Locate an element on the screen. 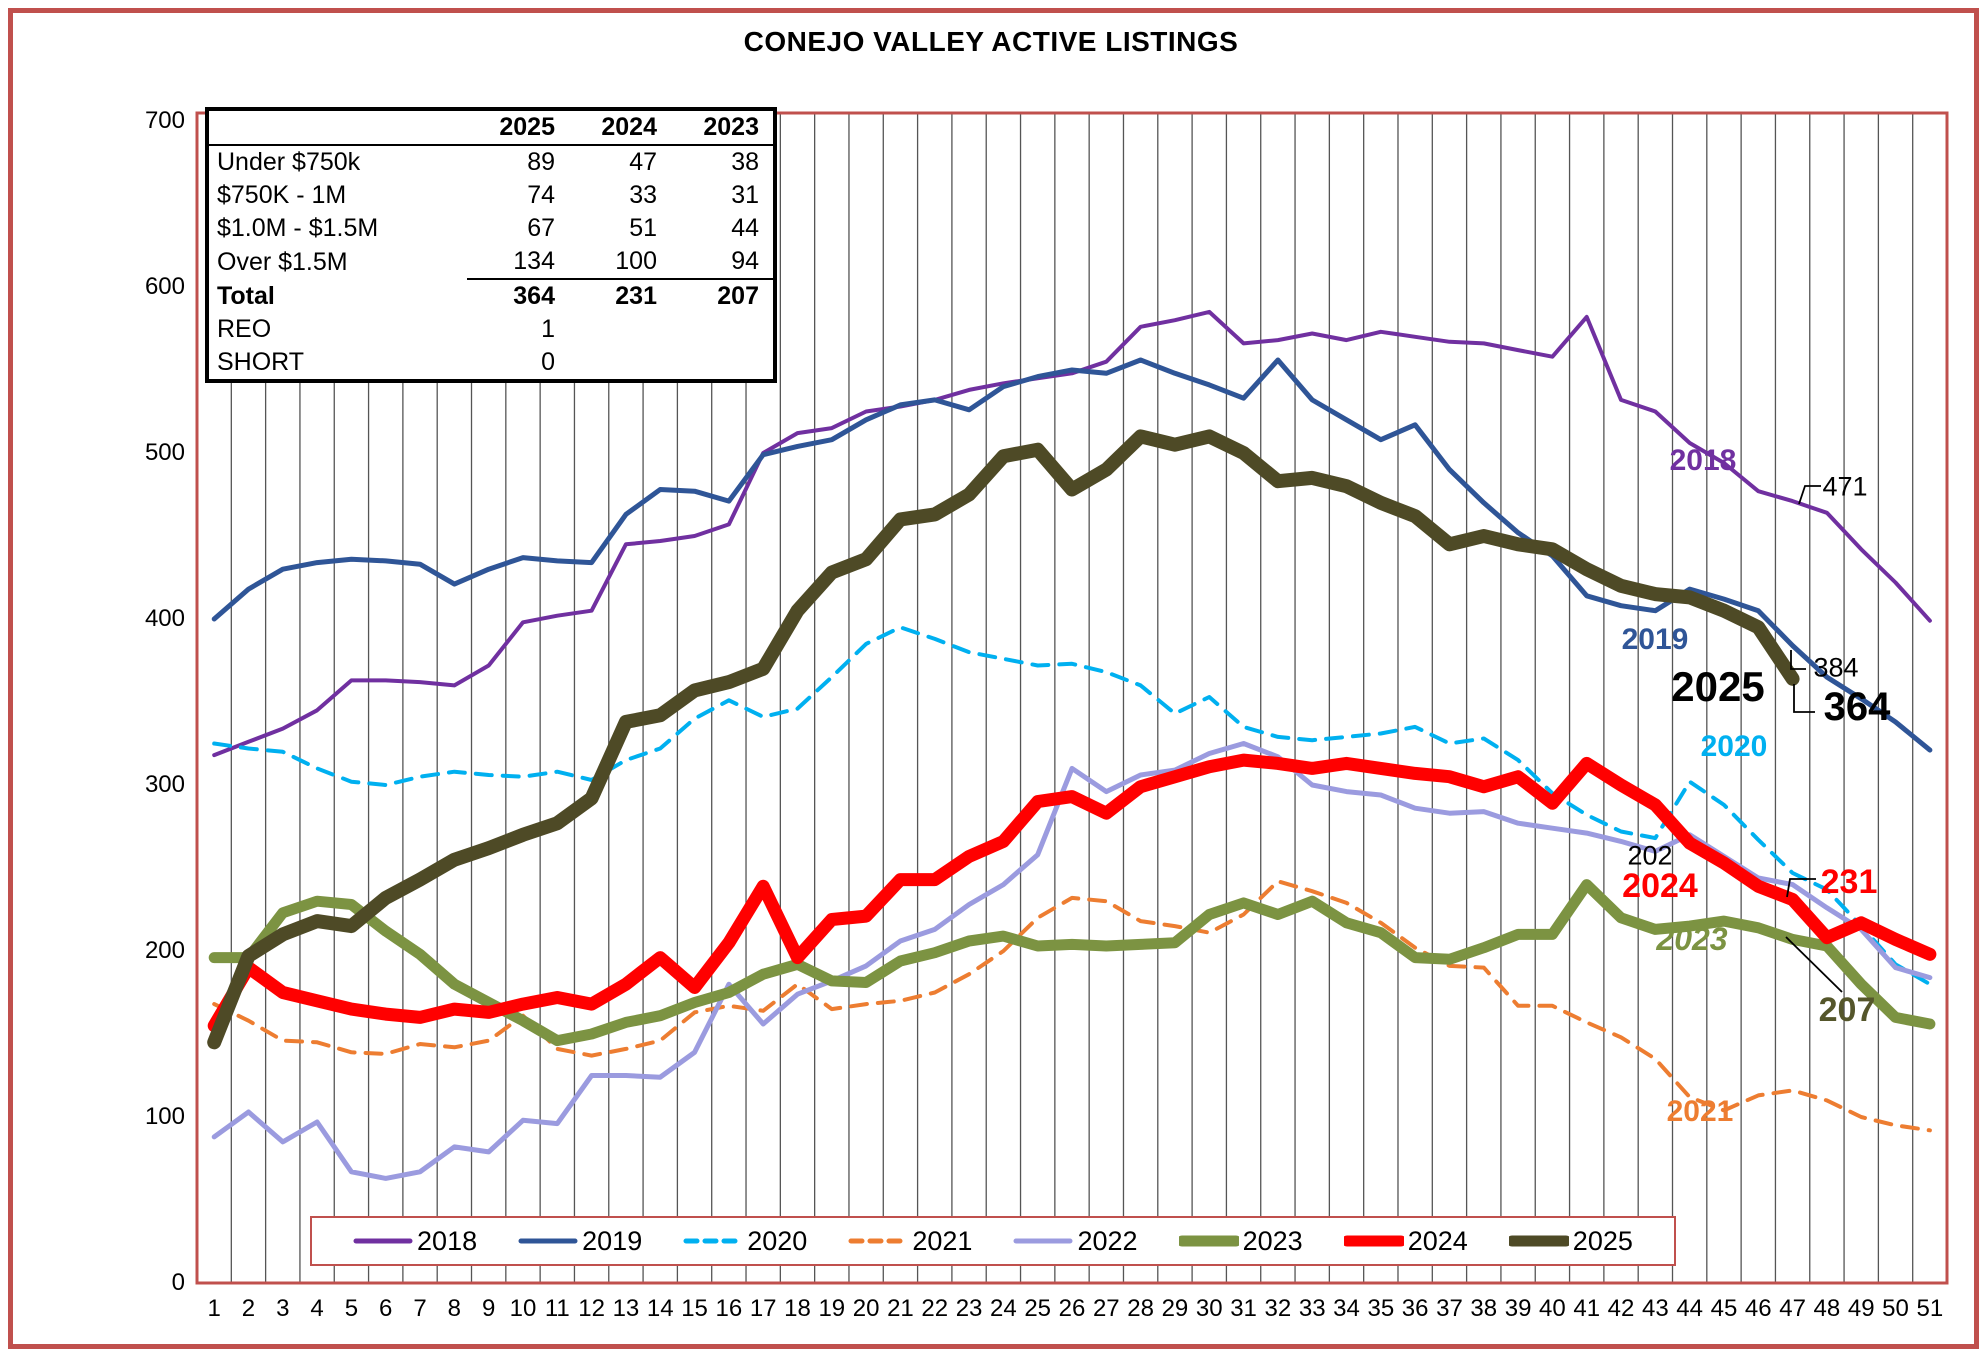 This screenshot has width=1982, height=1352. row-value: 94 is located at coordinates (723, 262).